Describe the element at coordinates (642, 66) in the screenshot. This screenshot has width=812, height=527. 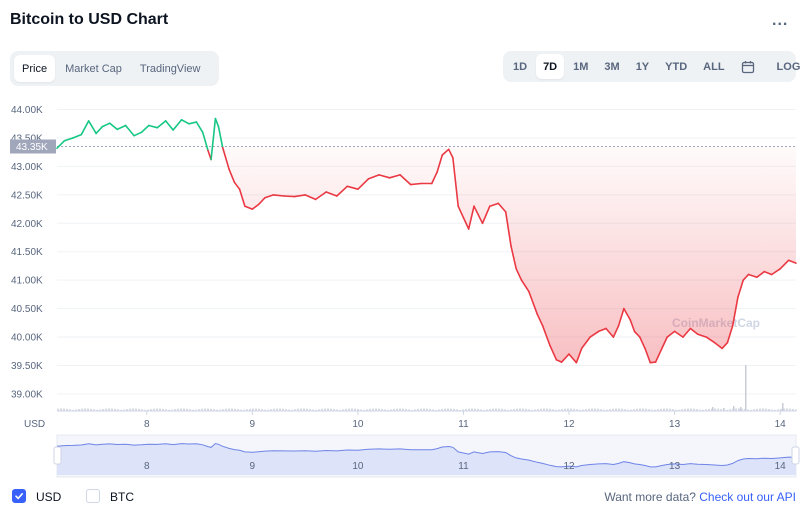
I see `range-1y: 1Y` at that location.